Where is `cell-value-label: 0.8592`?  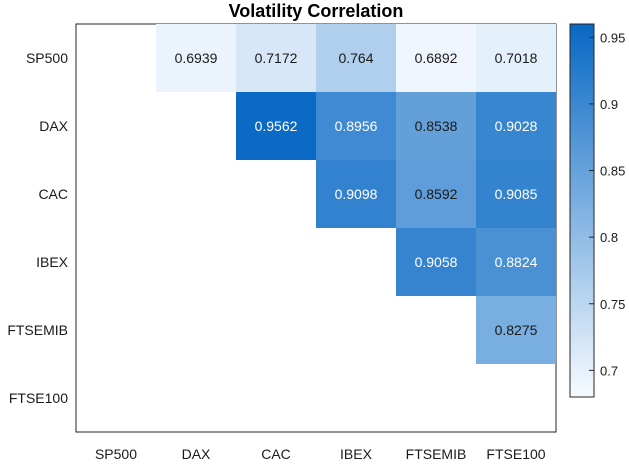 cell-value-label: 0.8592 is located at coordinates (436, 194).